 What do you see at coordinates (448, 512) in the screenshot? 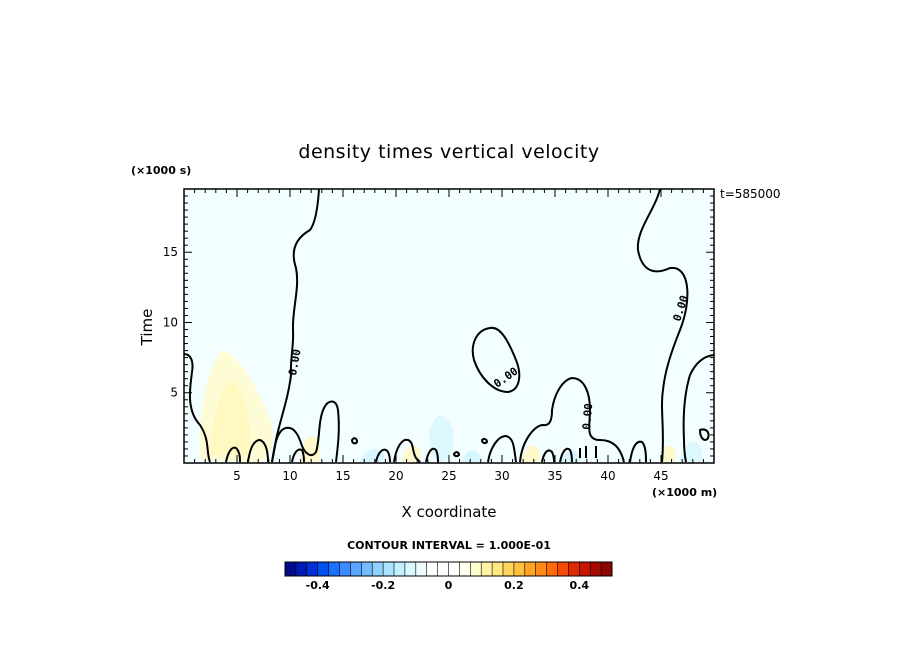
I see `x-axis-label: X coordinate` at bounding box center [448, 512].